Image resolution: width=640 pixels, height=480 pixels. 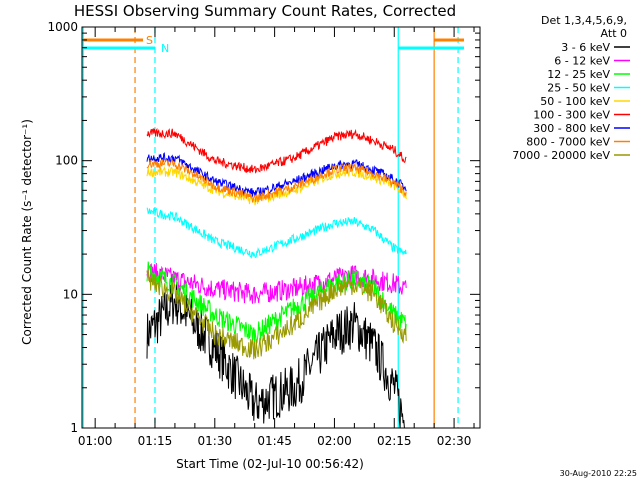 What do you see at coordinates (274, 441) in the screenshot?
I see `x-tick-label: 01:45` at bounding box center [274, 441].